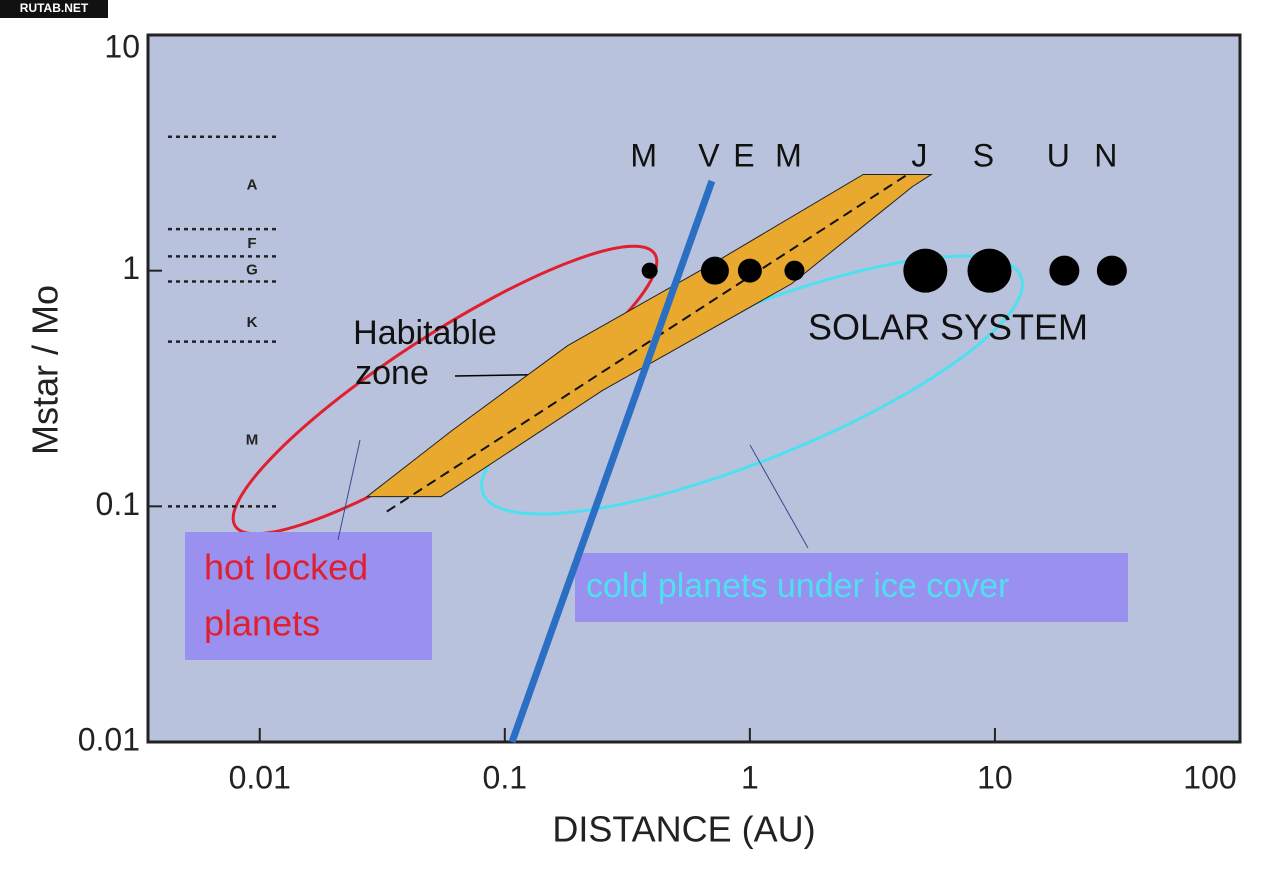  Describe the element at coordinates (262, 623) in the screenshot. I see `hot-label: planets` at that location.